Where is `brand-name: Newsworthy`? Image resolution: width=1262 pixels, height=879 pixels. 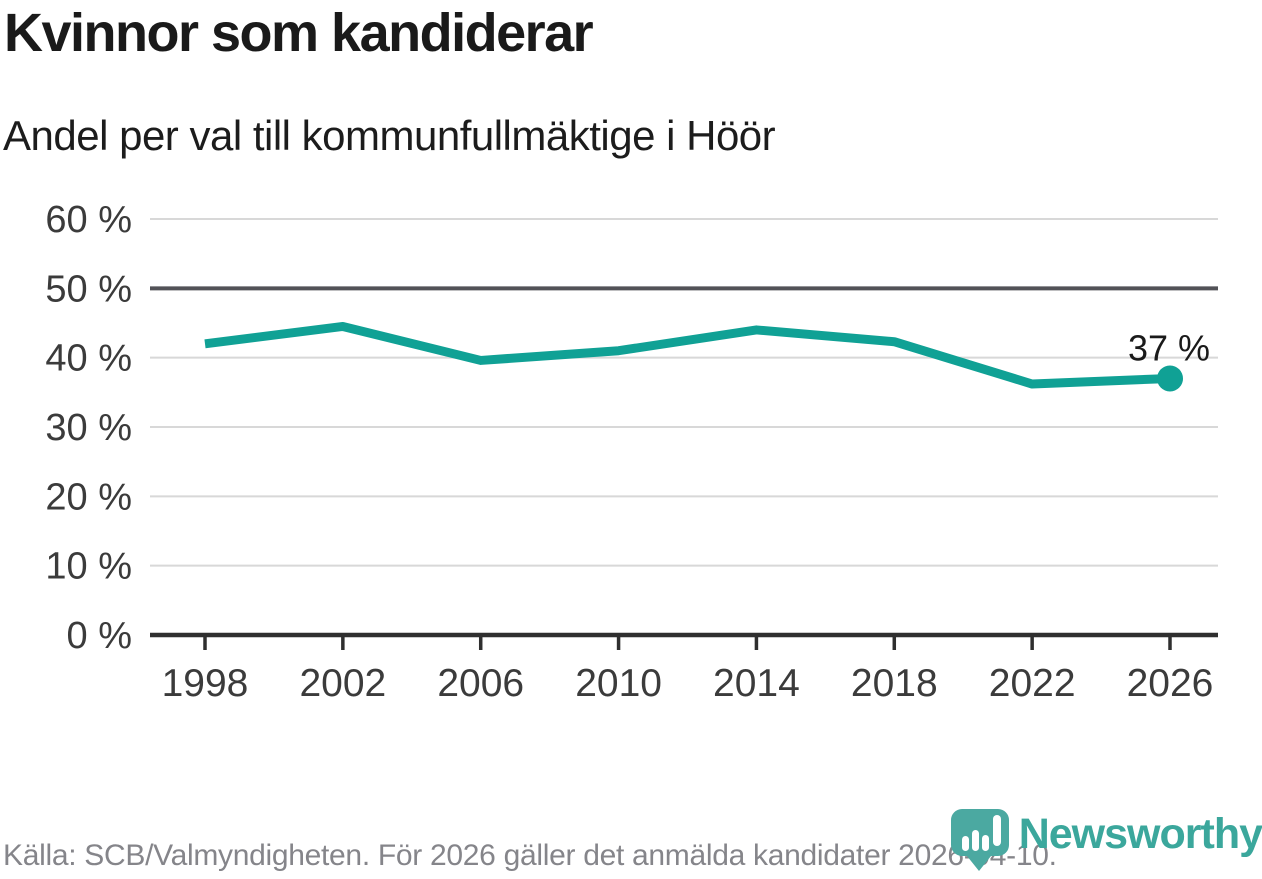 brand-name: Newsworthy is located at coordinates (1140, 834).